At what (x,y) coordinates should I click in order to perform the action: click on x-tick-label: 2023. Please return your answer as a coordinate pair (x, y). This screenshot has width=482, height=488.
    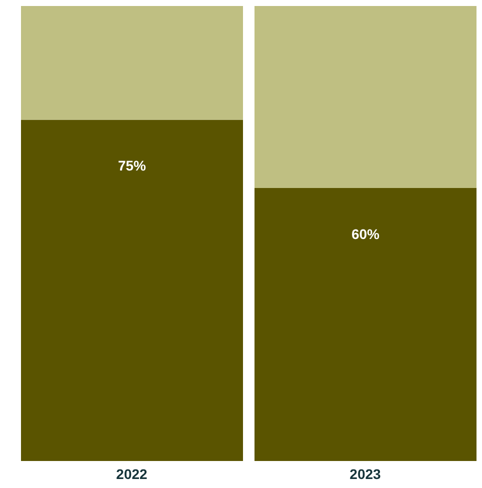
    Looking at the image, I should click on (366, 474).